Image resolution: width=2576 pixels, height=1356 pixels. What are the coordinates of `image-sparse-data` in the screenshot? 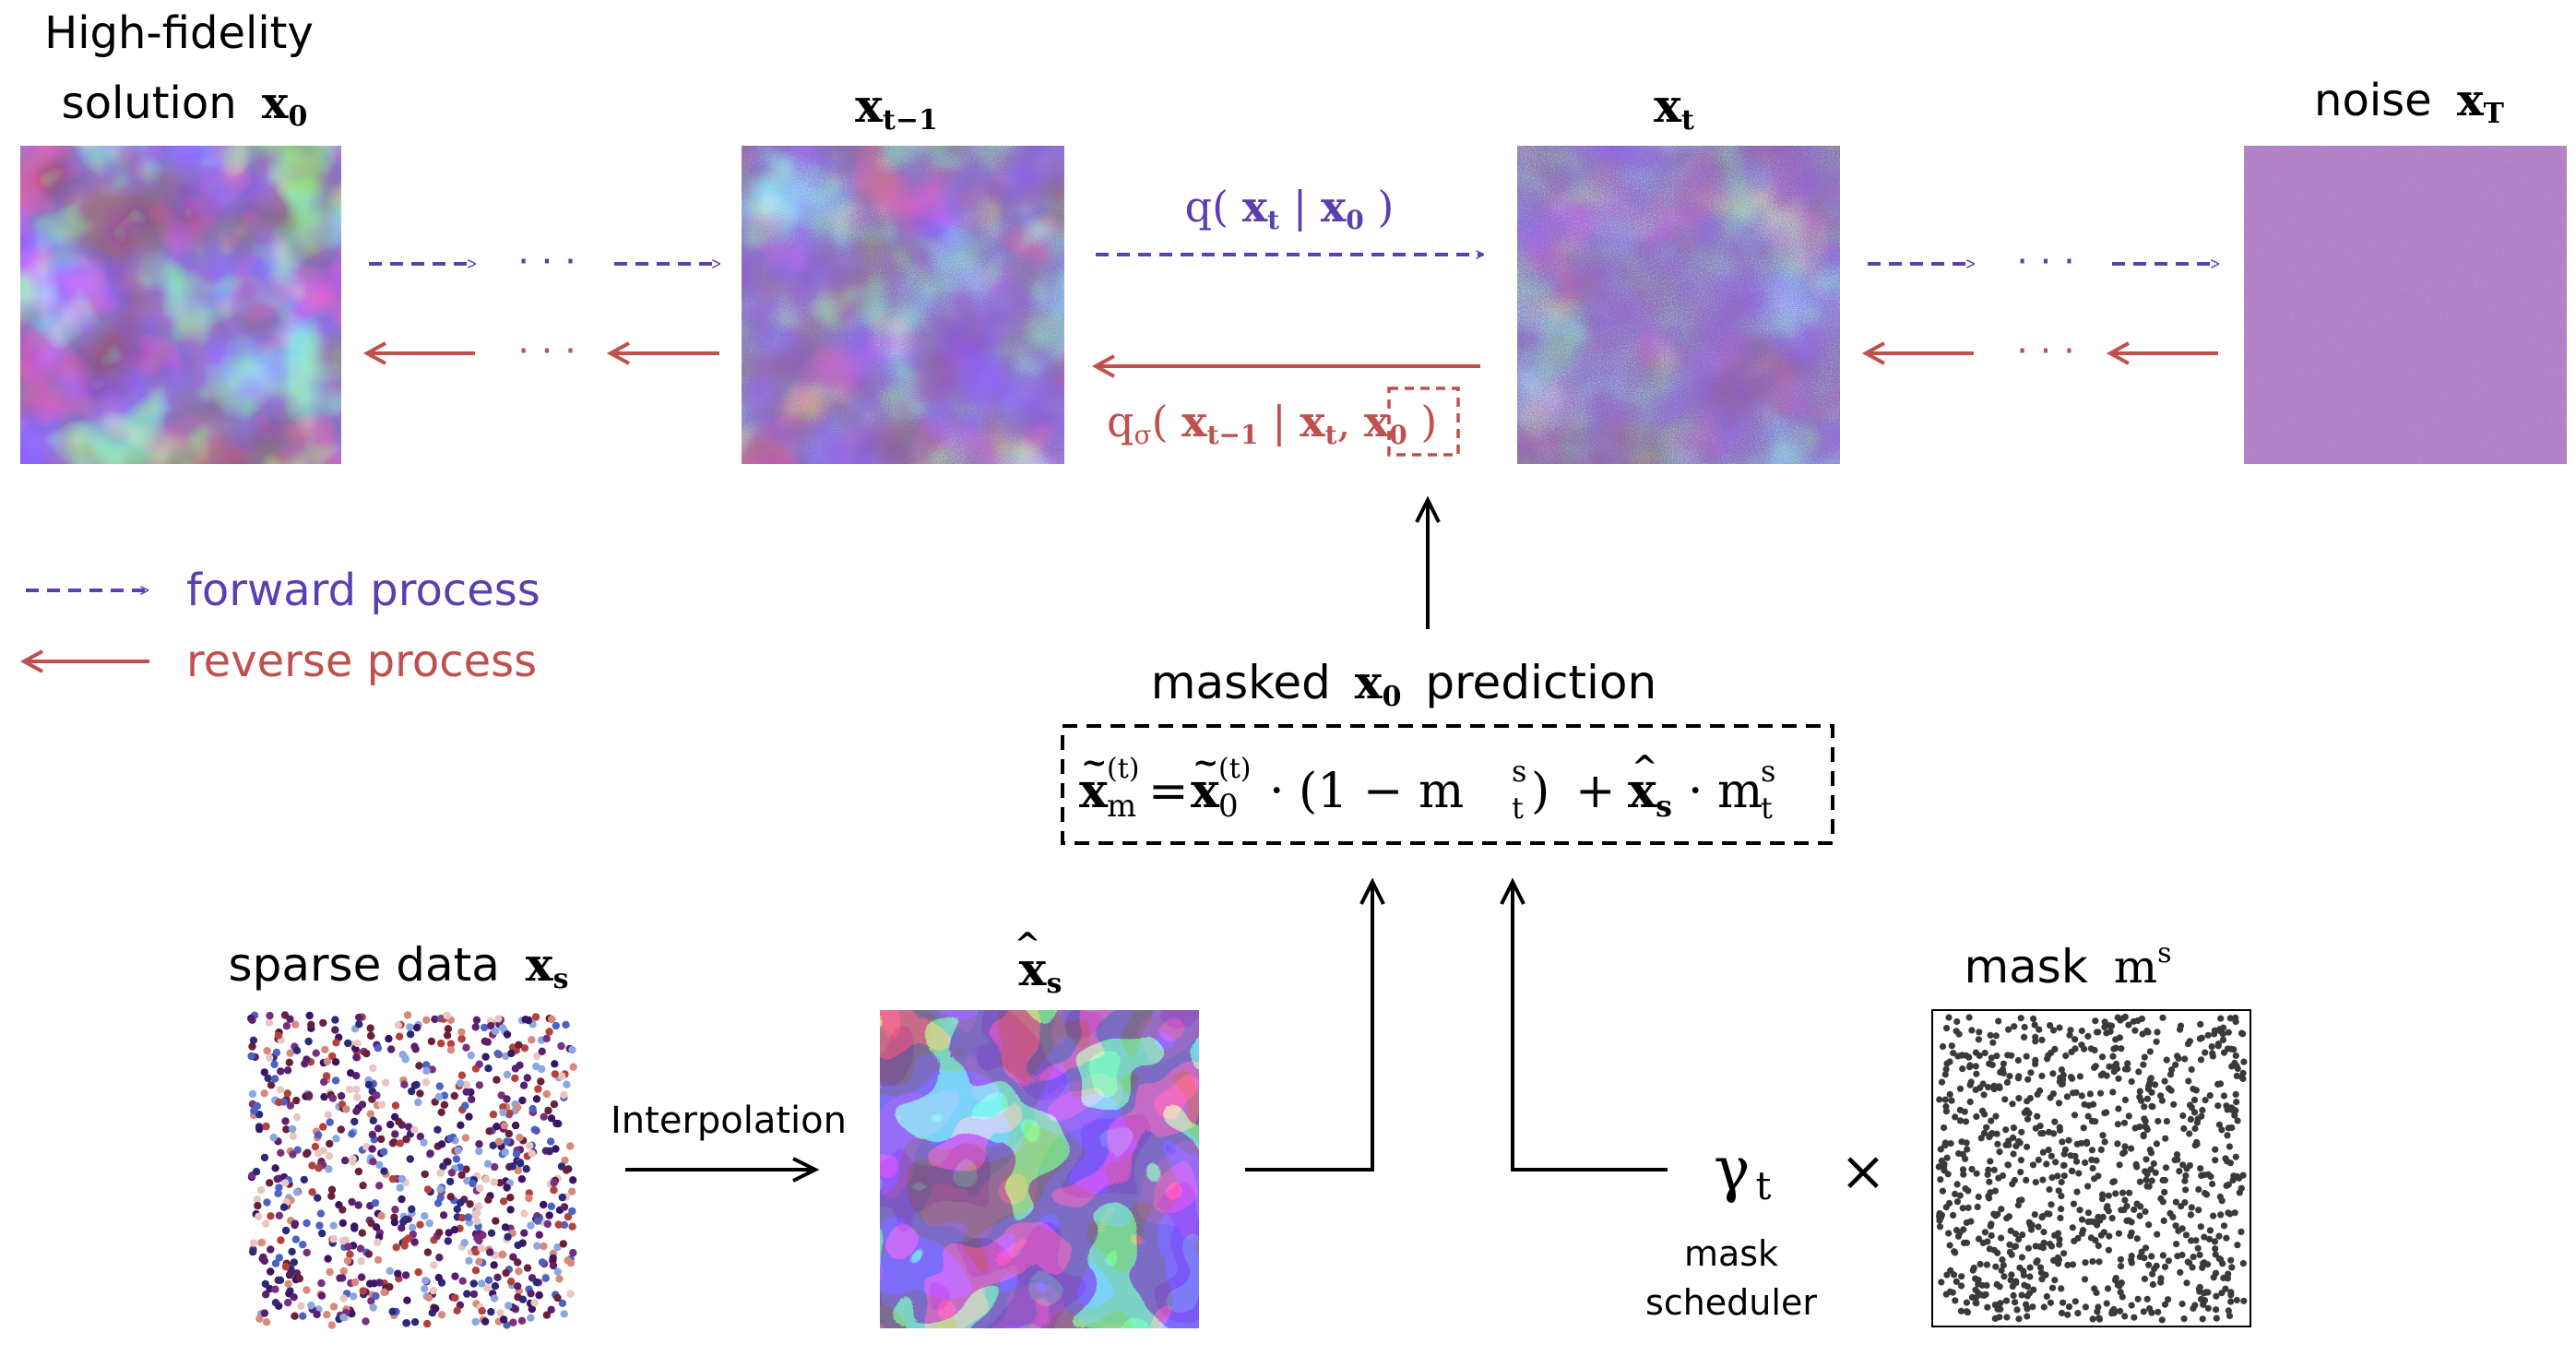 It's located at (412, 1170).